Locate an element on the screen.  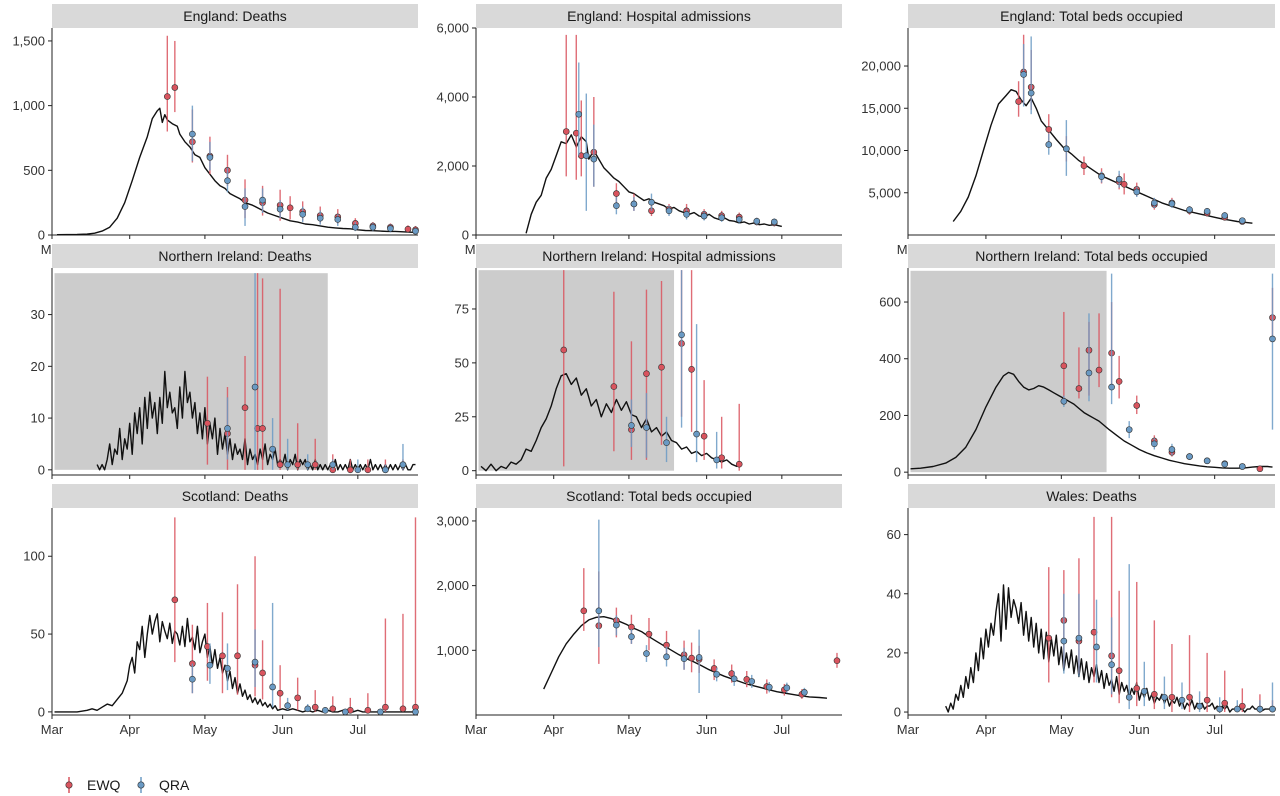
y-tick-label: 20 is located at coordinates (894, 652).